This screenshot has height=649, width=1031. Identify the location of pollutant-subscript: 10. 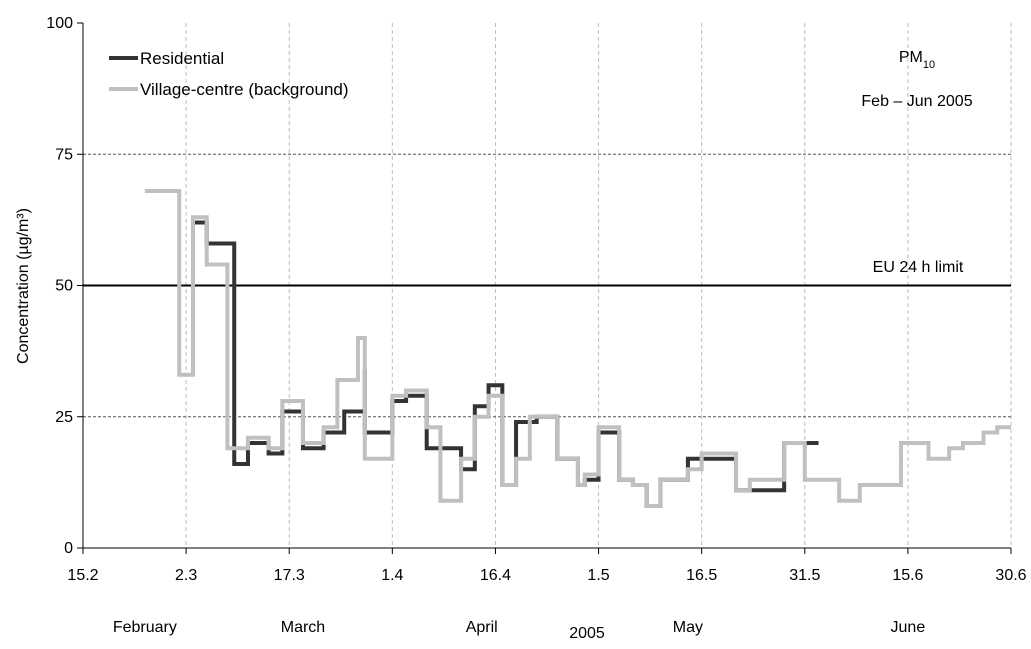
(929, 65).